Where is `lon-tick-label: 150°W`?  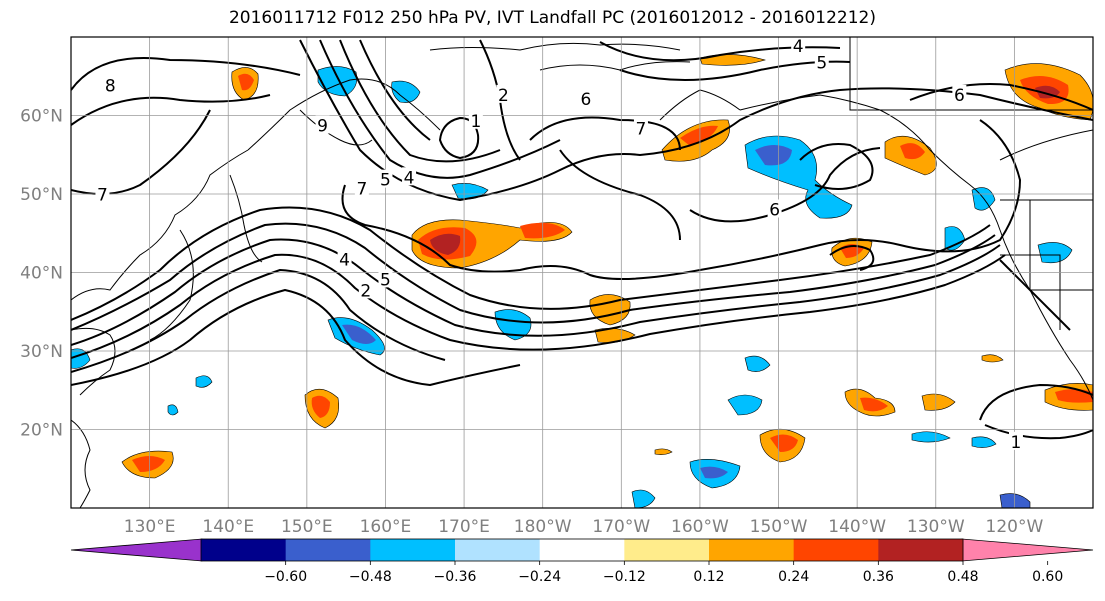
lon-tick-label: 150°W is located at coordinates (779, 527).